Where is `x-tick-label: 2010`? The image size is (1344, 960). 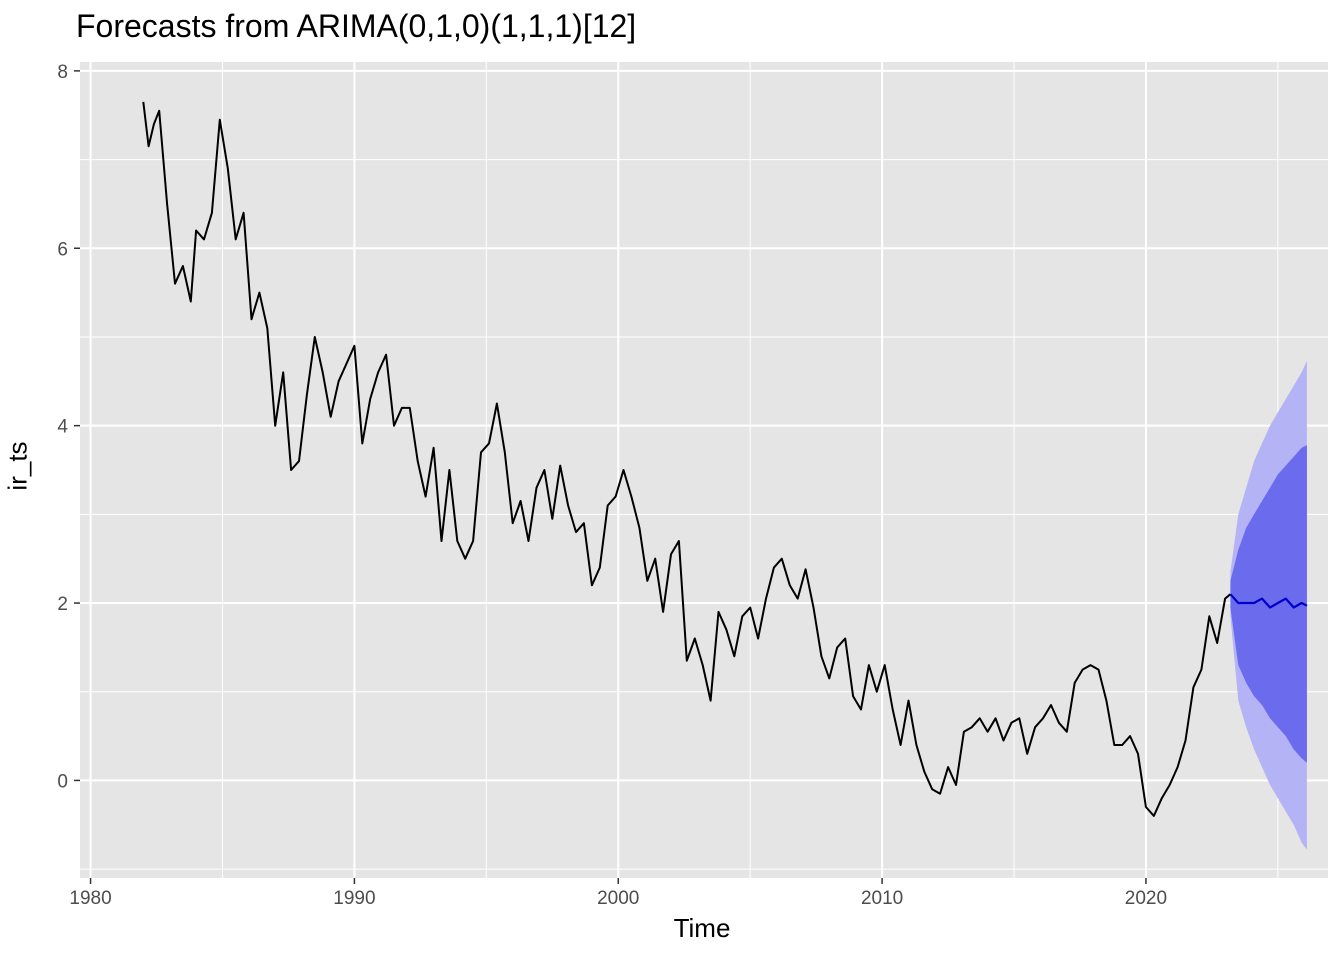 x-tick-label: 2010 is located at coordinates (882, 898).